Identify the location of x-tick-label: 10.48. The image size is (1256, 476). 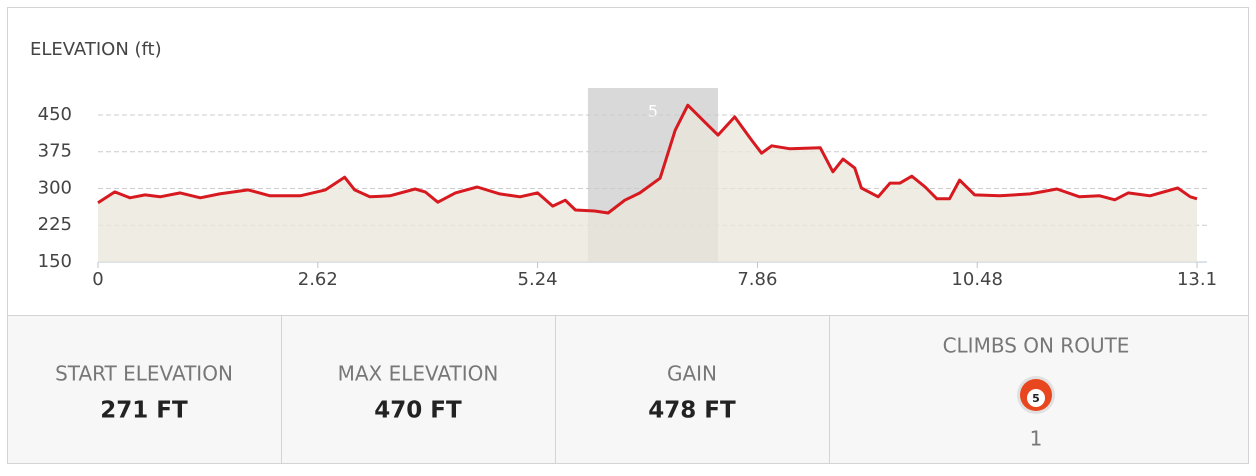
(977, 279).